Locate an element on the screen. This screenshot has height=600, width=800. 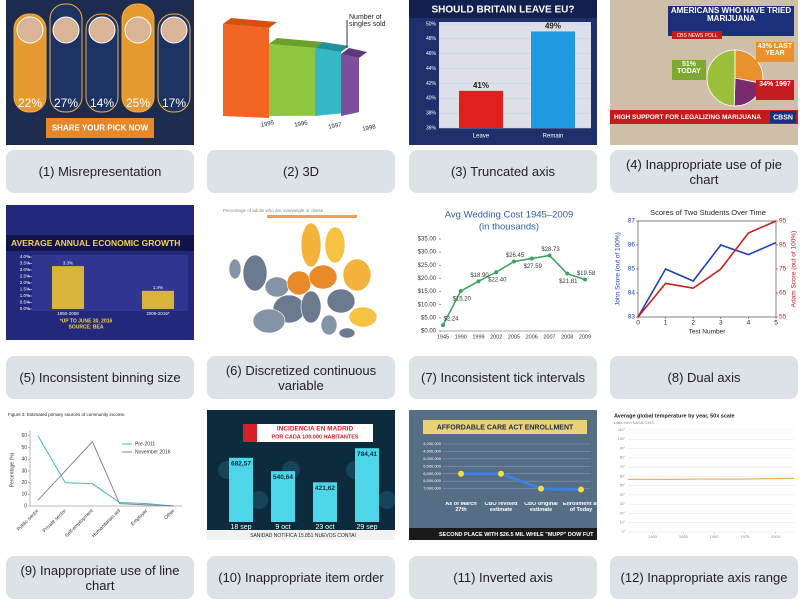
x-tick-label: 2006 is located at coordinates (532, 337).